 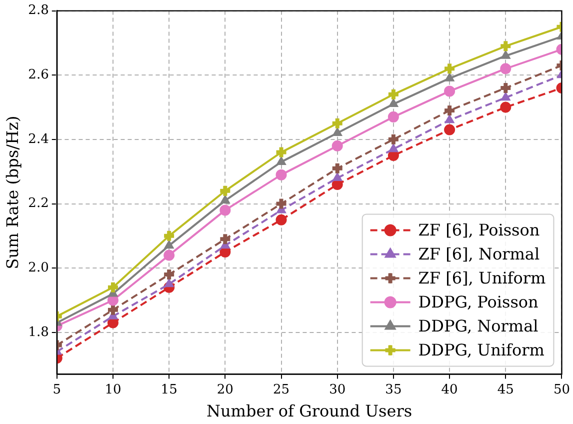 What do you see at coordinates (561, 390) in the screenshot?
I see `x-tick-label: 50` at bounding box center [561, 390].